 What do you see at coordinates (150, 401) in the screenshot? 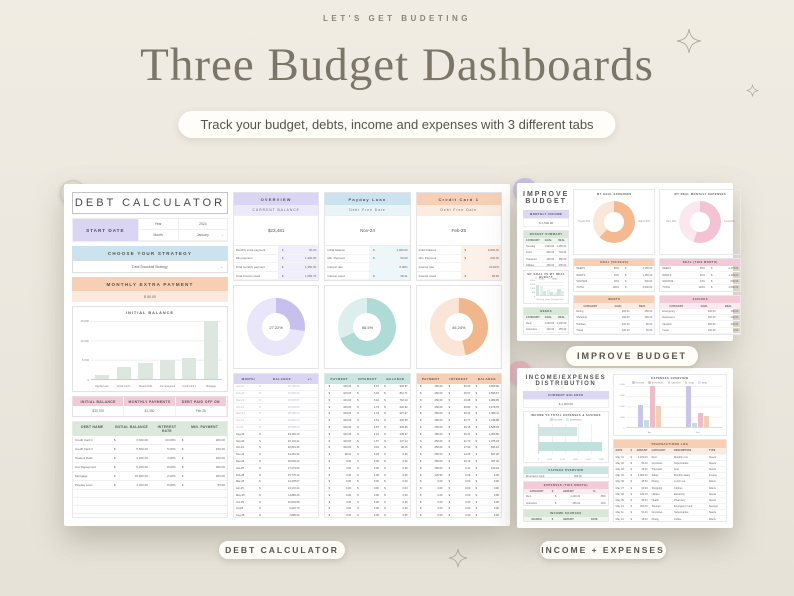
I see `summary-header-cell: MONTHLY PAYMENTS` at bounding box center [150, 401].